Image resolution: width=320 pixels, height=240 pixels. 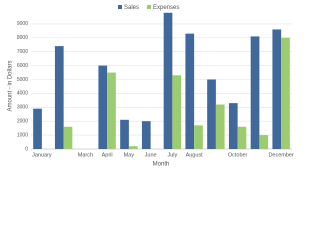 I want to click on legend-label: Expenses, so click(x=166, y=8).